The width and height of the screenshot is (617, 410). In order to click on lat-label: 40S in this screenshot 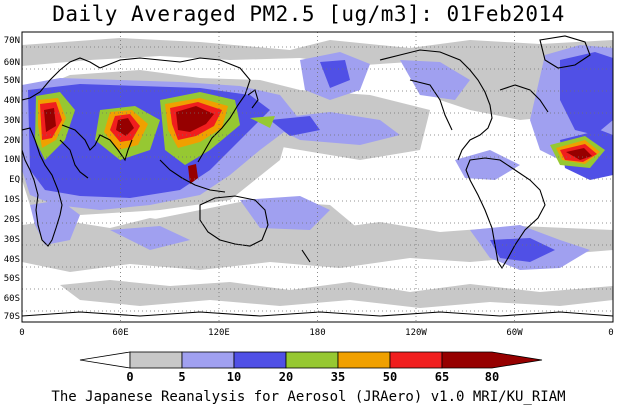, I will do `click(12, 260)`.